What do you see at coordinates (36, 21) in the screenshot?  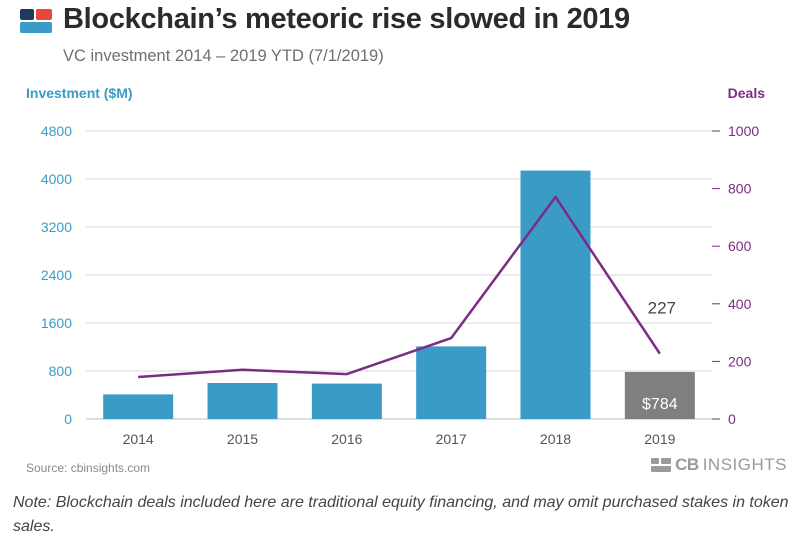 I see `cb-logo-icon` at bounding box center [36, 21].